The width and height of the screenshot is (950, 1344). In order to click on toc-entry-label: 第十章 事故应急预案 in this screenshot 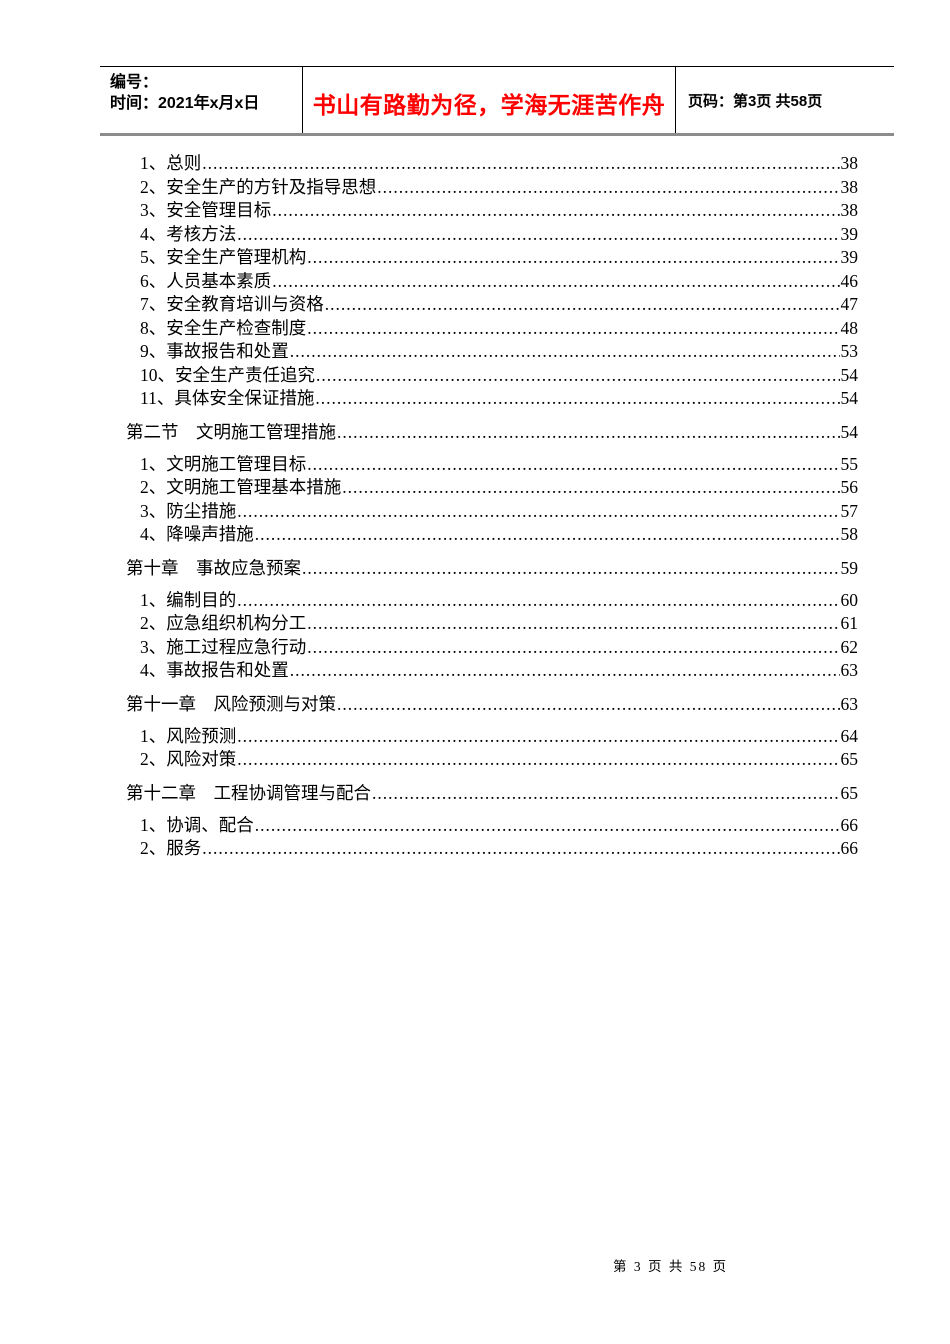, I will do `click(213, 567)`.